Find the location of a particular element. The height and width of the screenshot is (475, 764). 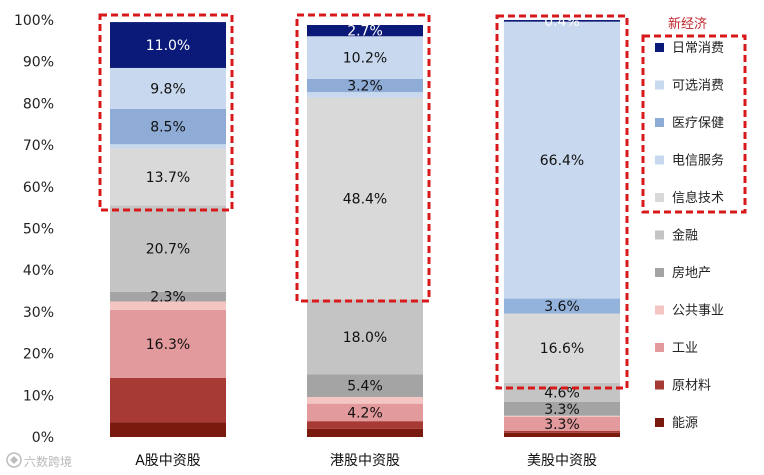

data-label: 2.3% is located at coordinates (168, 298).